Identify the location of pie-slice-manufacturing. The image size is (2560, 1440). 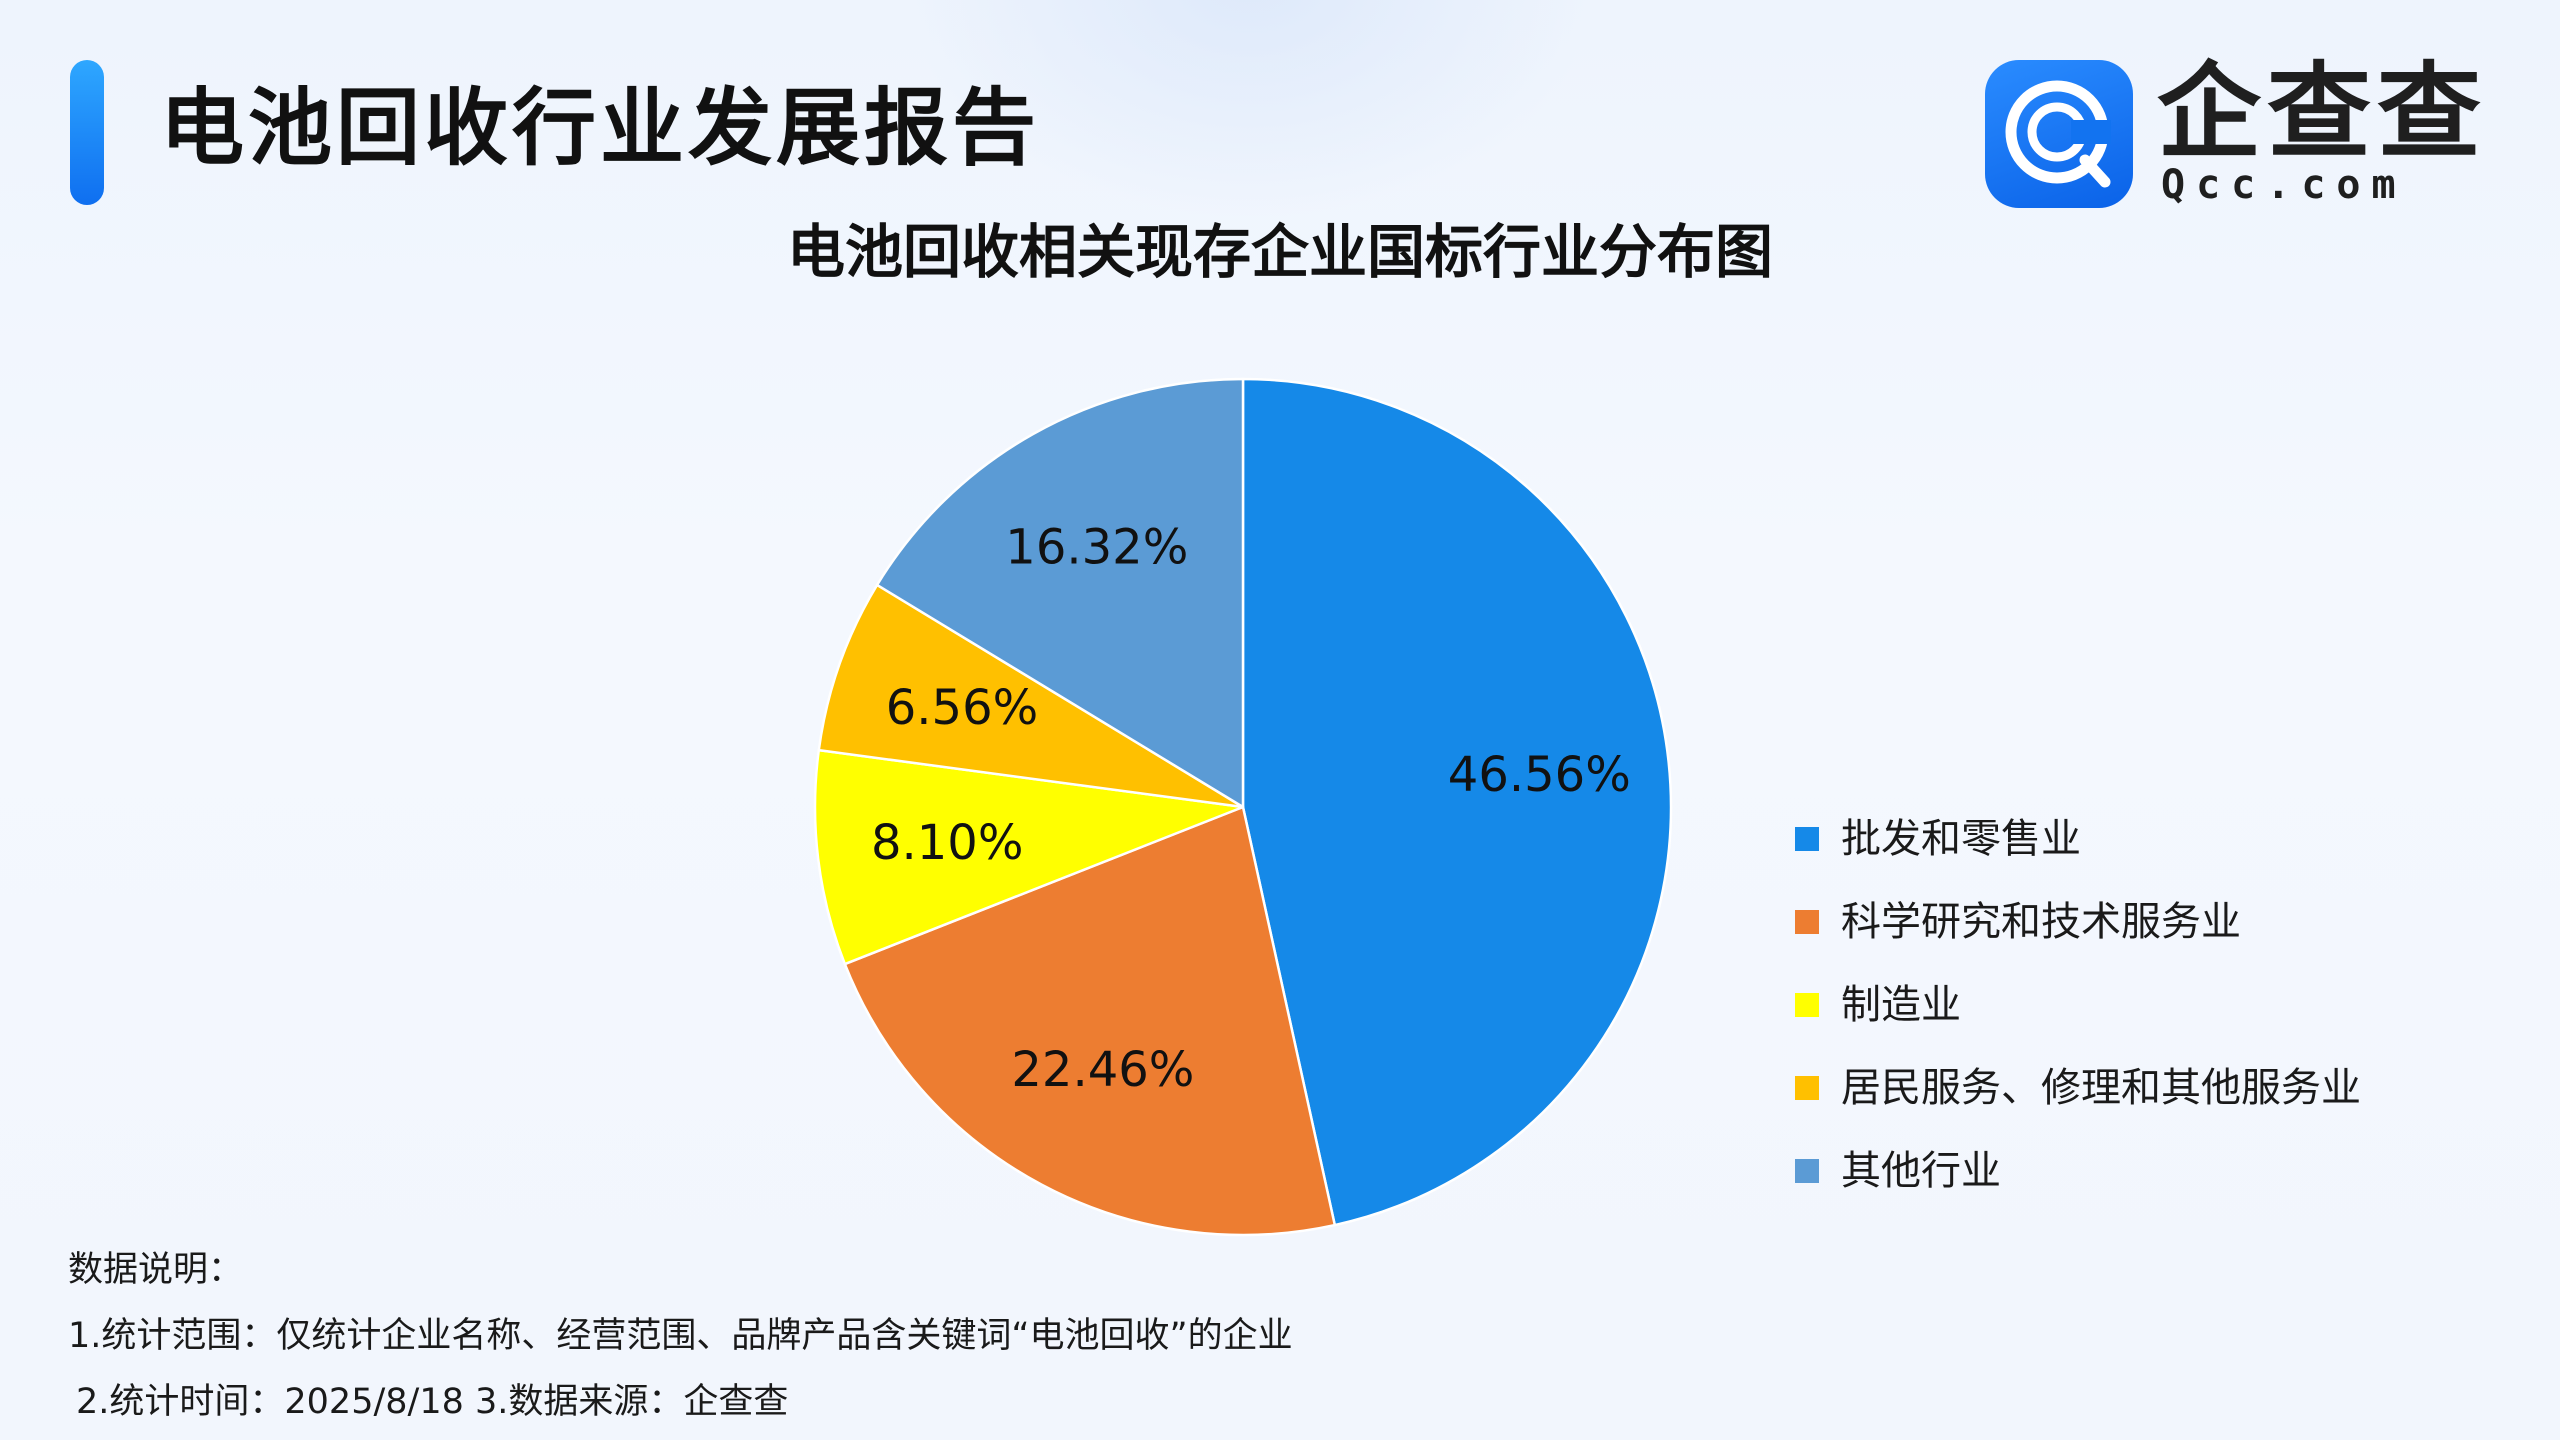
(1029, 857).